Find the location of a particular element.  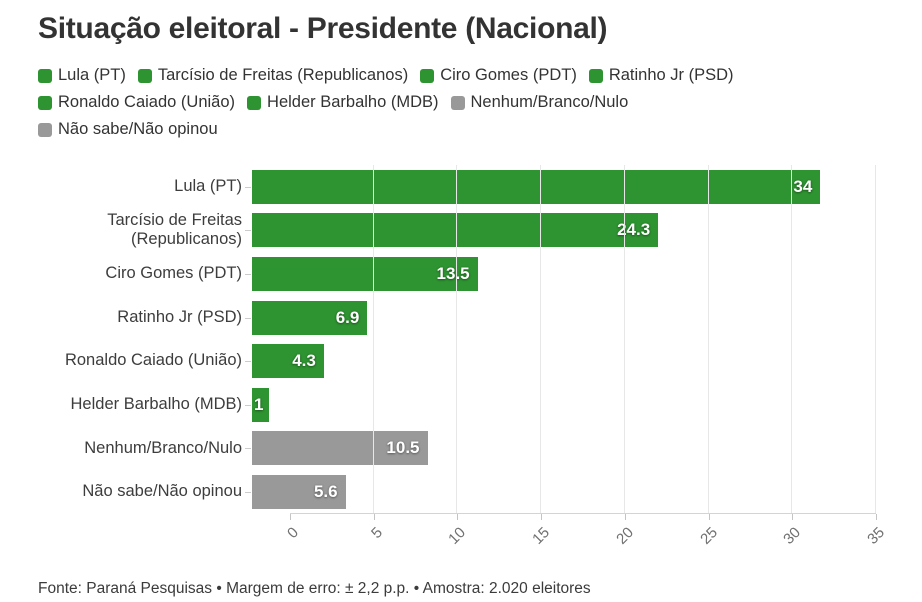

bar-cell: 4.3 is located at coordinates (544, 361).